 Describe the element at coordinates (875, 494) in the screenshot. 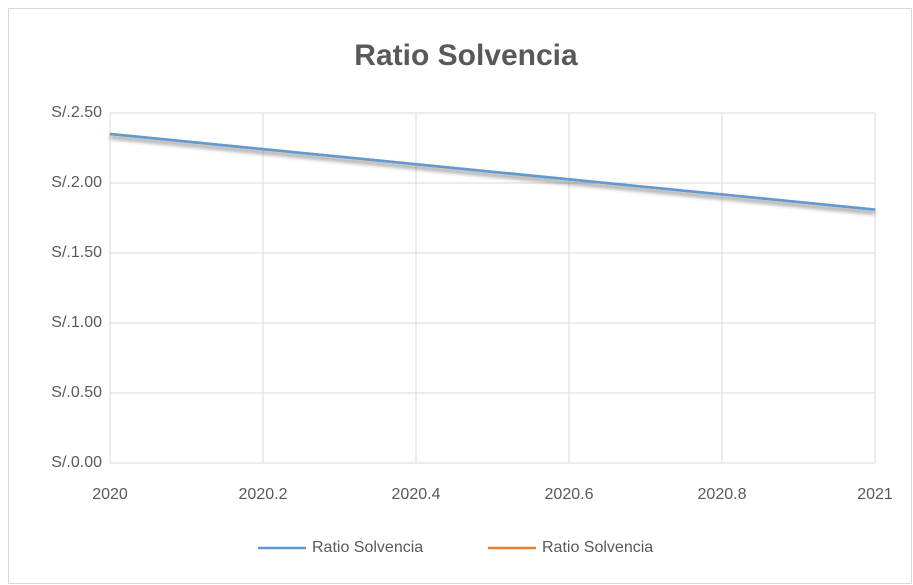

I see `x-tick-label: 2021` at that location.